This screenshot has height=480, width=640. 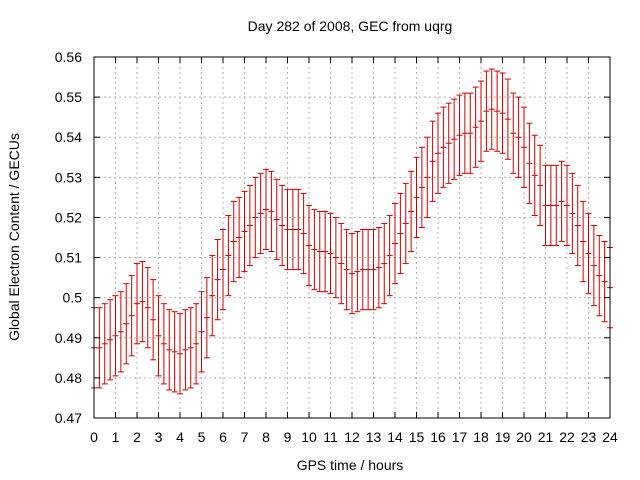 What do you see at coordinates (374, 437) in the screenshot?
I see `x-tick-label: 13` at bounding box center [374, 437].